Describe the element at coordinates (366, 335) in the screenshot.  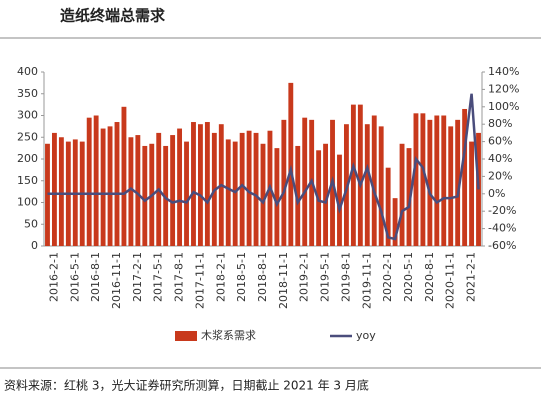
I see `legend-label: yoy` at that location.